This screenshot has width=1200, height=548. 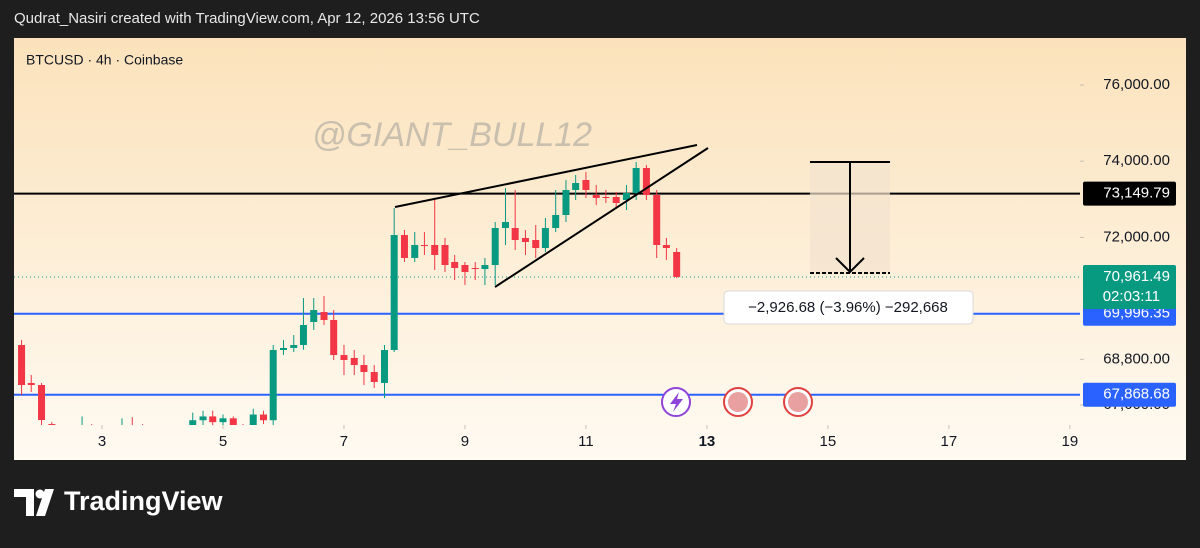 I want to click on x-tick-label: 7, so click(x=344, y=441).